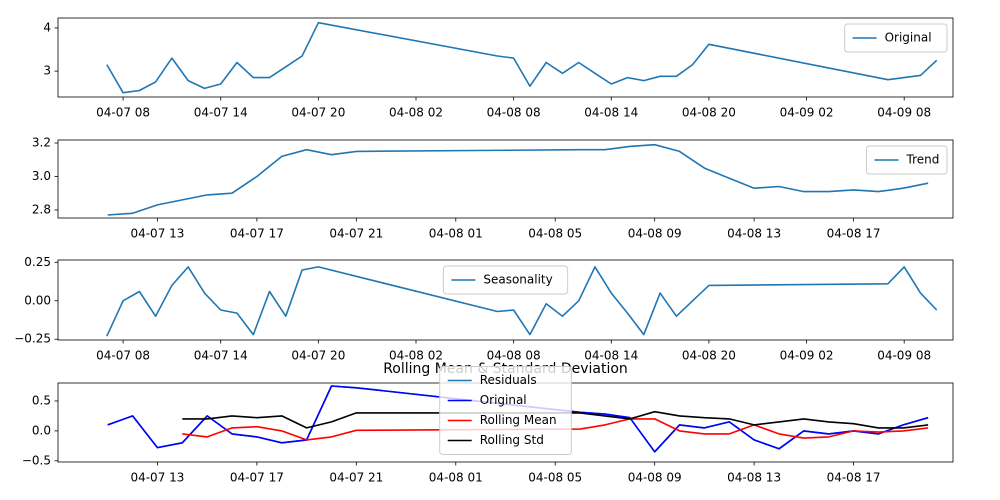 The image size is (1000, 500). I want to click on legend: Original, so click(896, 38).